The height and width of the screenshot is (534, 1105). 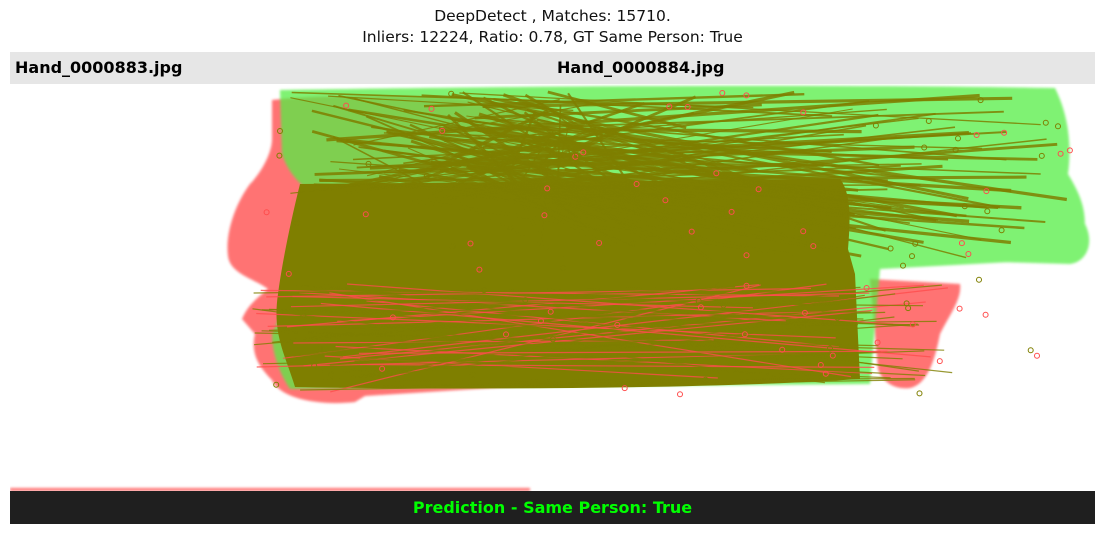 I want to click on title-line-1: DeepDetect , Matches: 15710., so click(x=552, y=16).